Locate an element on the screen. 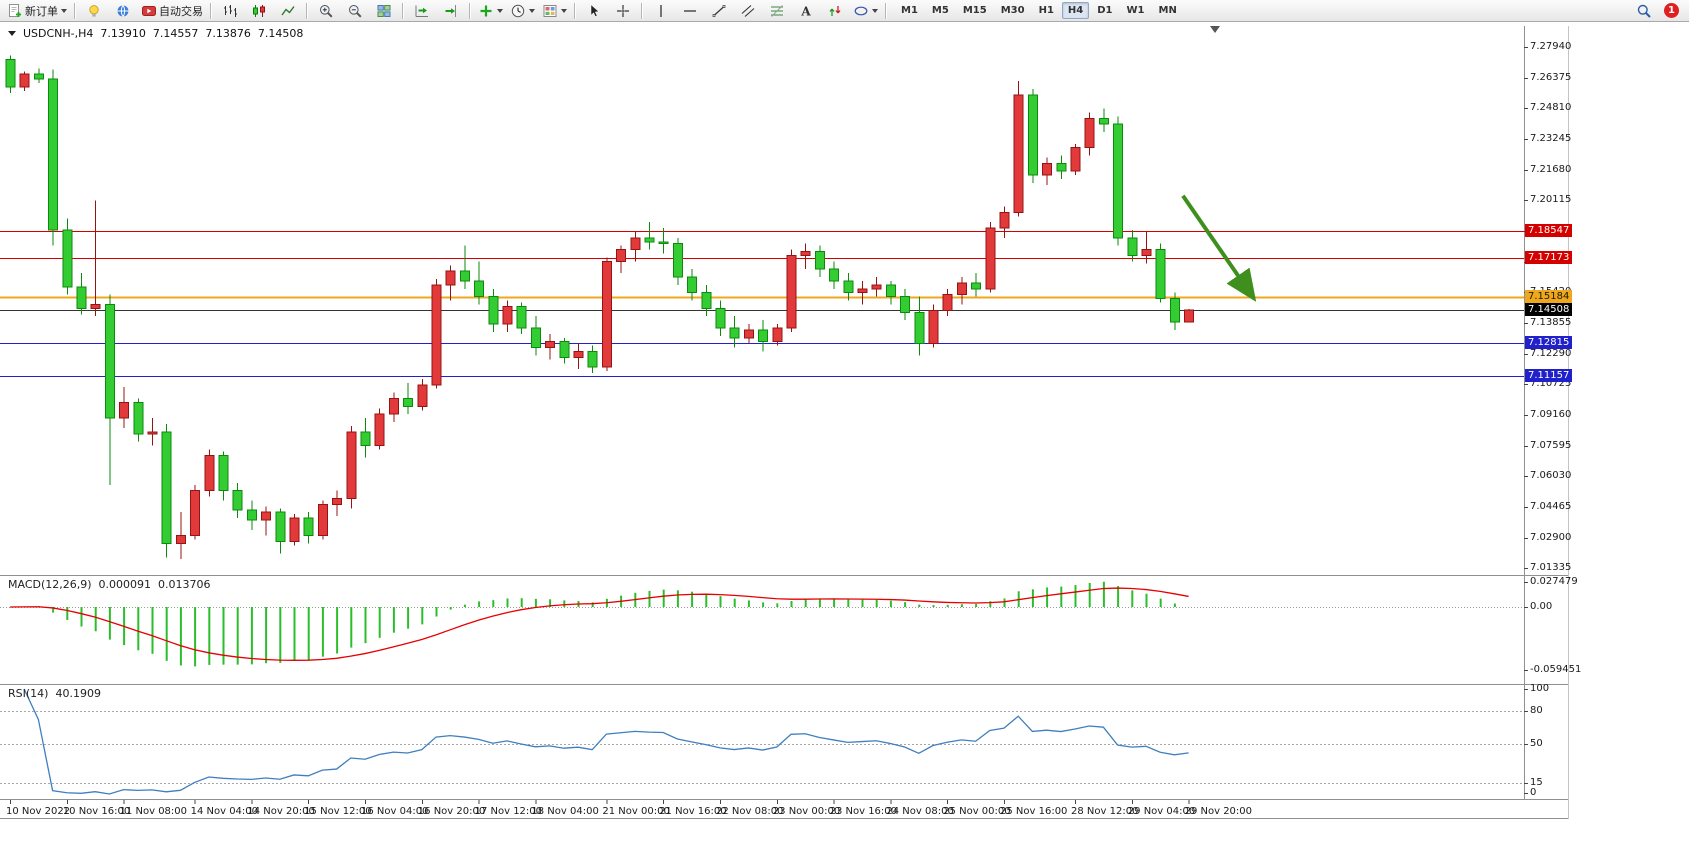  indicators-button is located at coordinates (490, 11).